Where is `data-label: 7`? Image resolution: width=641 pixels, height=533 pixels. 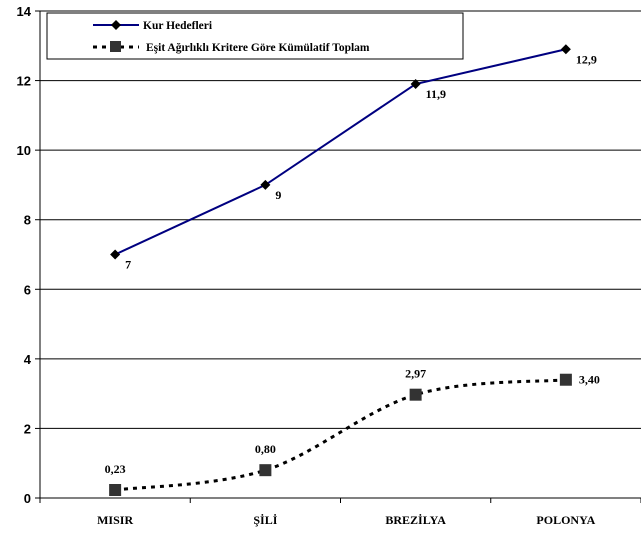
data-label: 7 is located at coordinates (128, 265).